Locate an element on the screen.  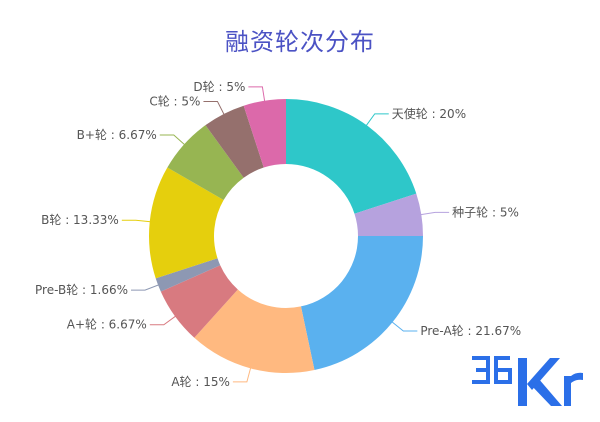
slice-label: B+轮 : 6.67% is located at coordinates (117, 135).